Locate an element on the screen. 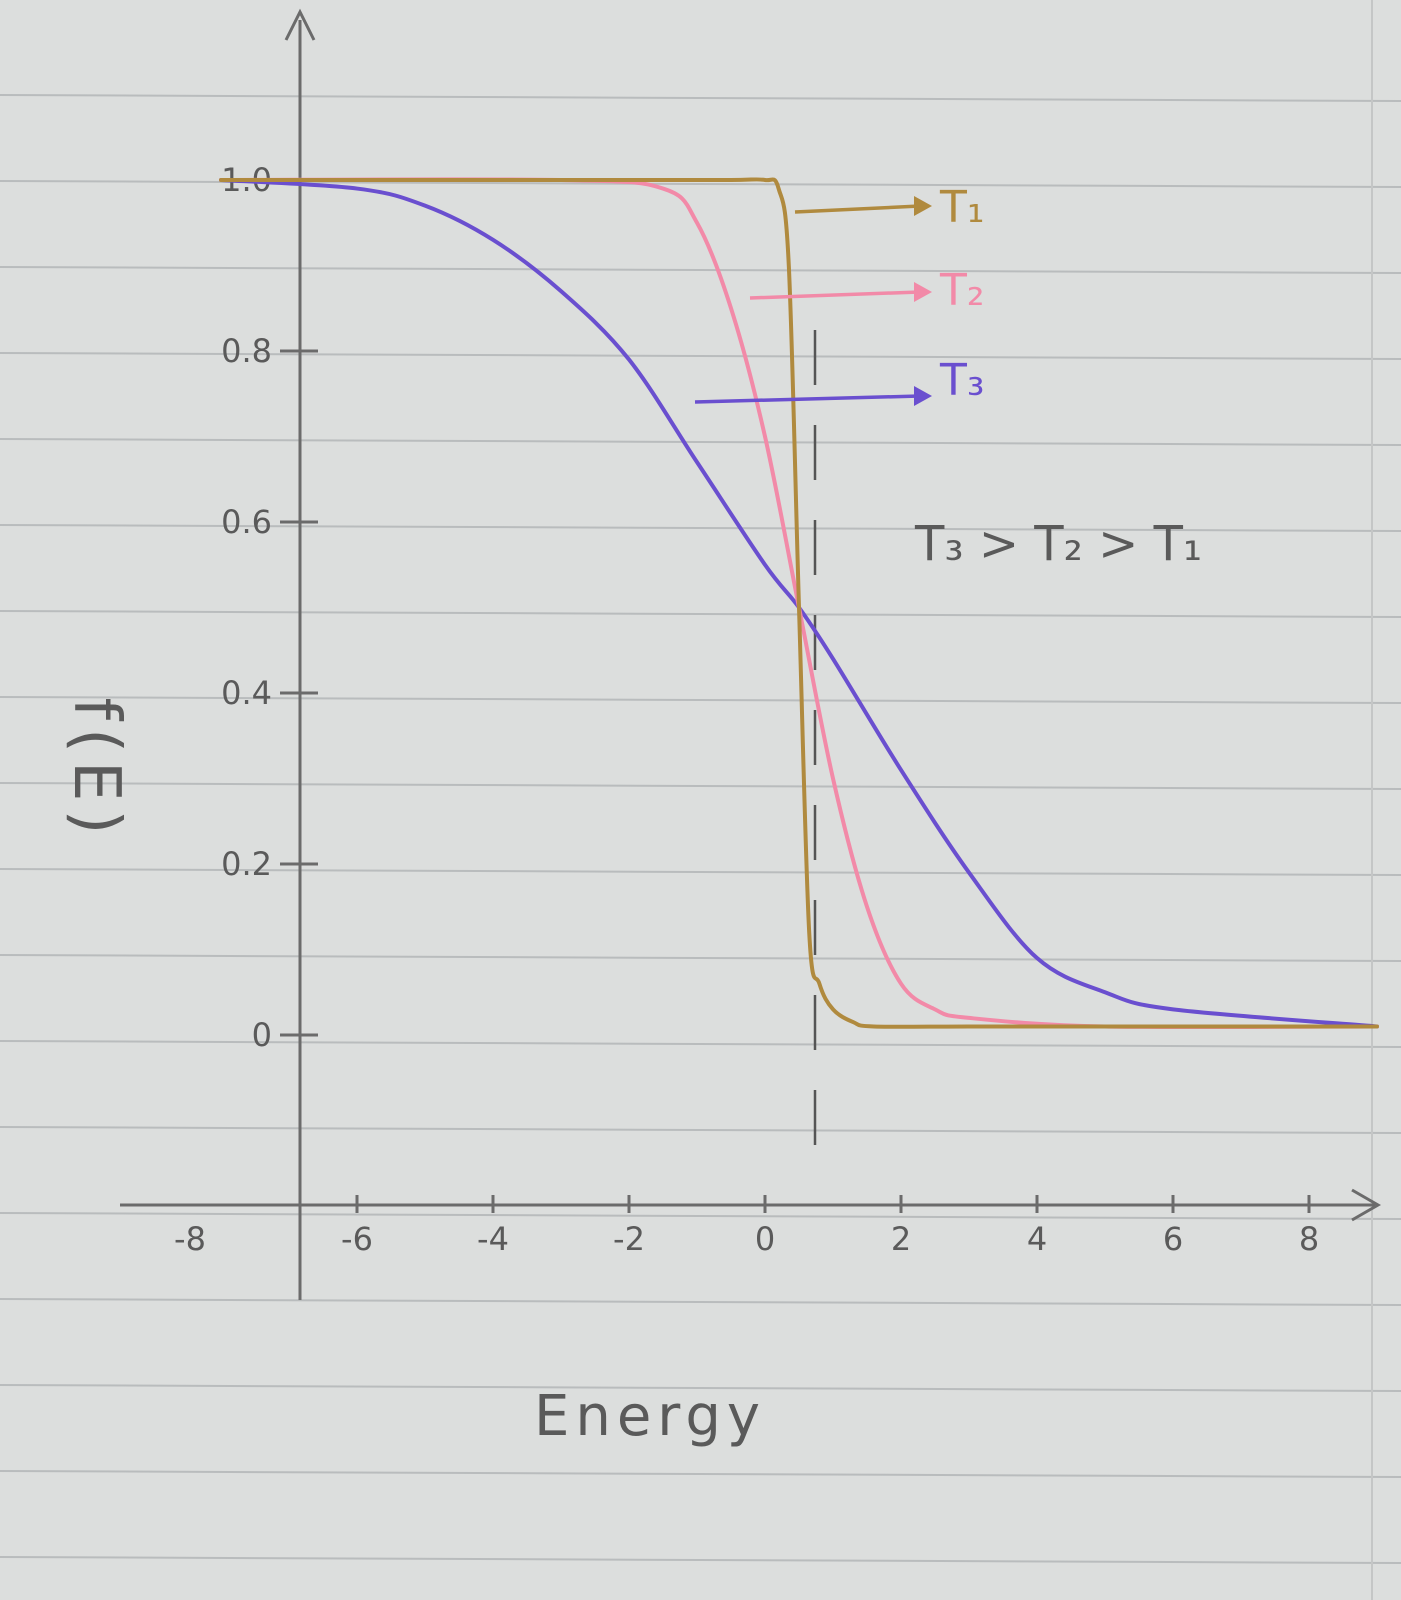 This screenshot has width=1401, height=1600. x-tick-label: 8 is located at coordinates (1309, 1239).